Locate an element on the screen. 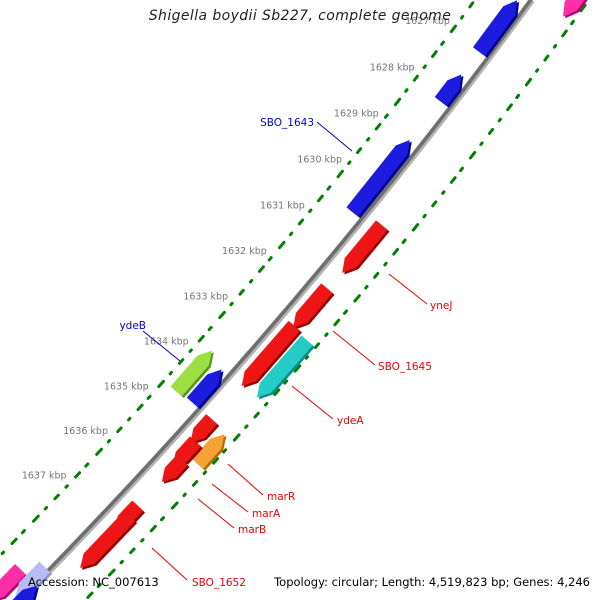 This screenshot has width=600, height=600. gene-callout-ydeB: ydeB is located at coordinates (150, 341).